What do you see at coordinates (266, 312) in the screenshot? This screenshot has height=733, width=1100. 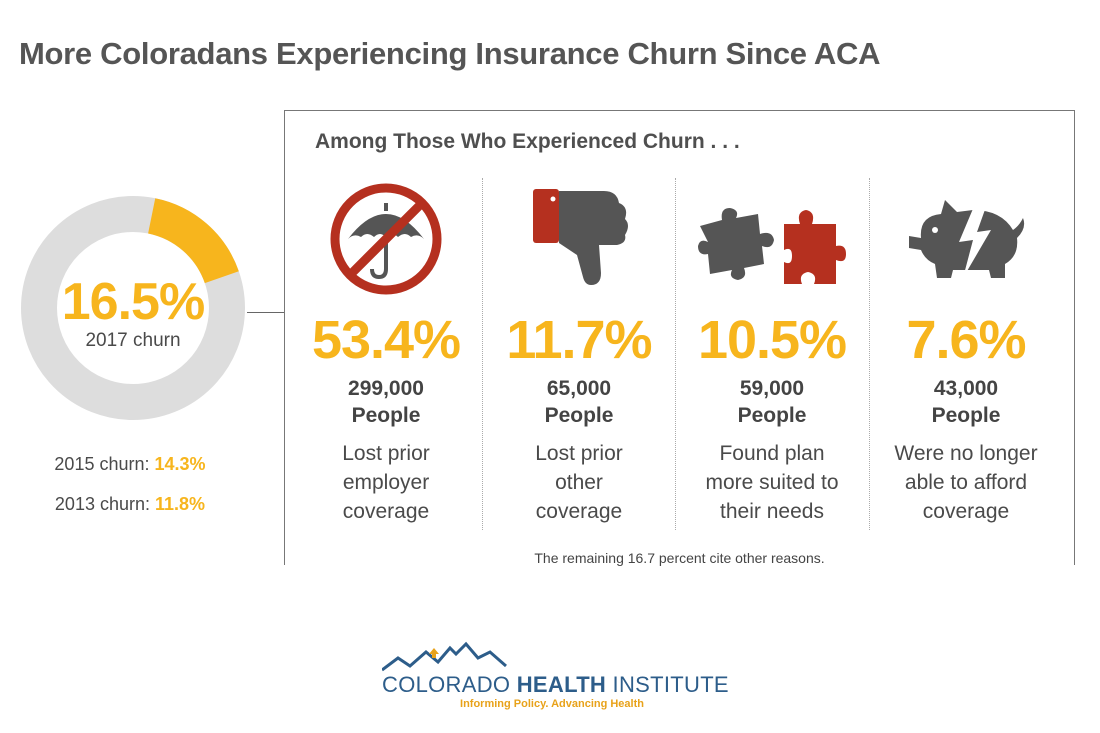 I see `connector-line` at bounding box center [266, 312].